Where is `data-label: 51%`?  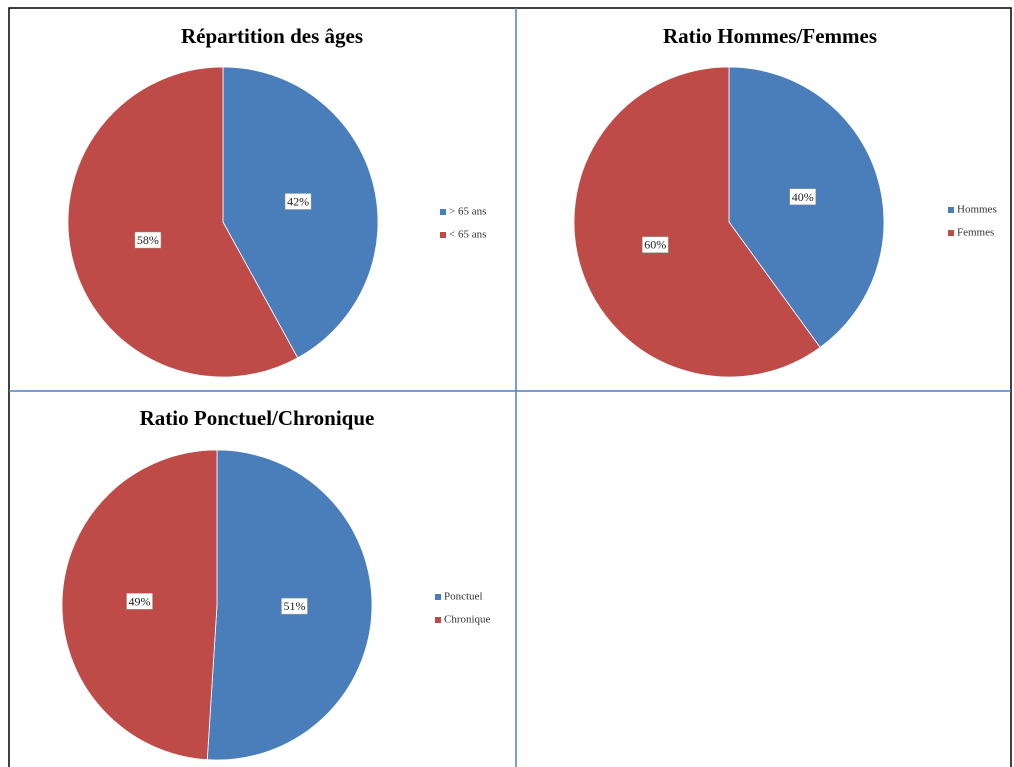
data-label: 51% is located at coordinates (294, 606).